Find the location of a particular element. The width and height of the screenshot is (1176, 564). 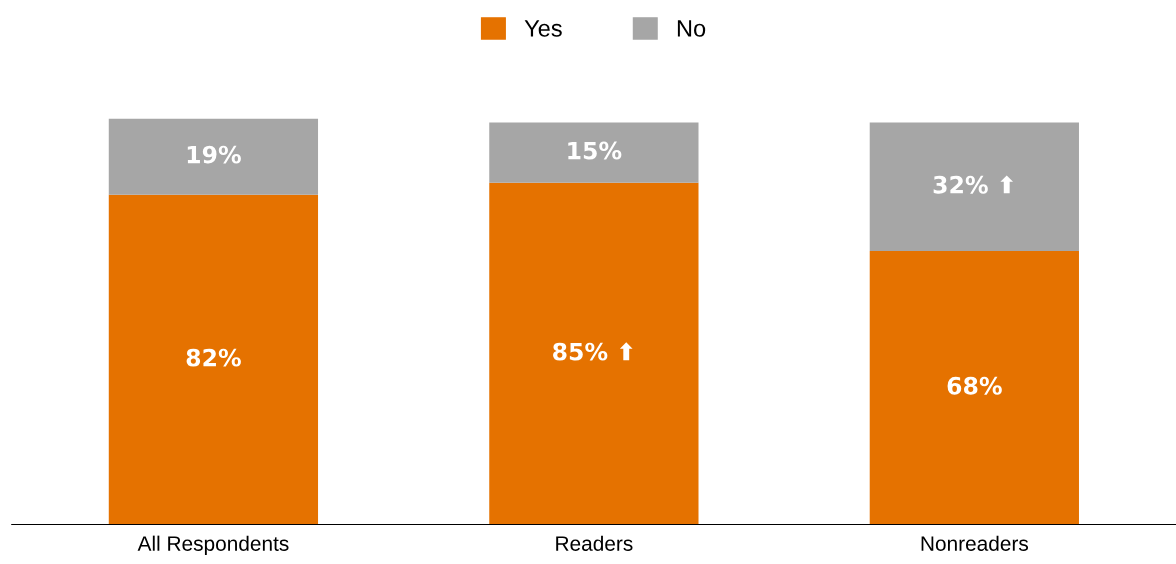

data-label: 82% is located at coordinates (213, 357).